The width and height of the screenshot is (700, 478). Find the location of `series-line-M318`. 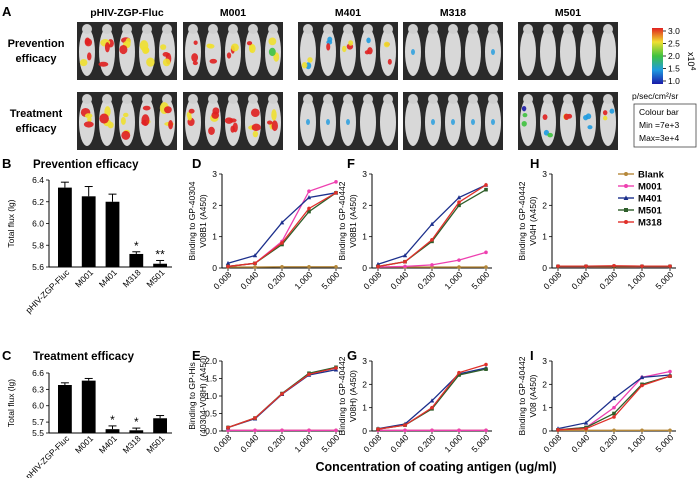

series-line-M318 is located at coordinates (282, 398).